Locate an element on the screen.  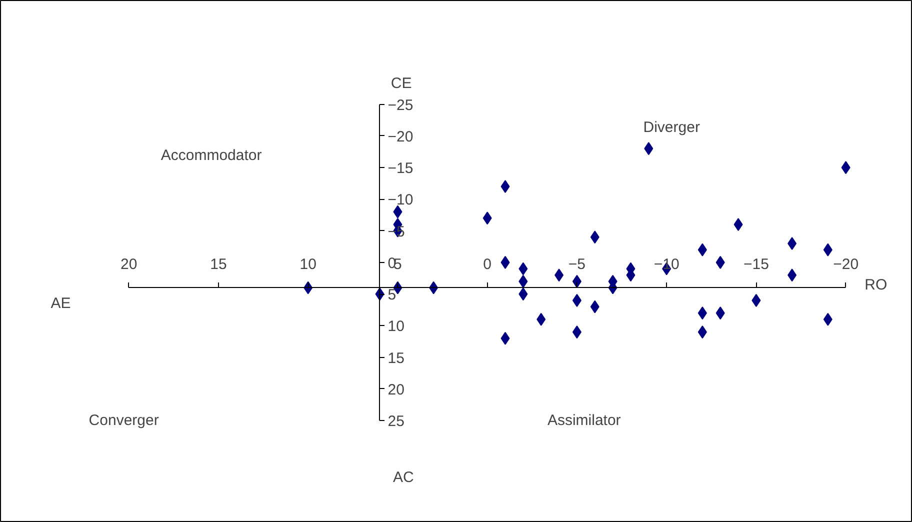
x-tick-label: −20 is located at coordinates (846, 264).